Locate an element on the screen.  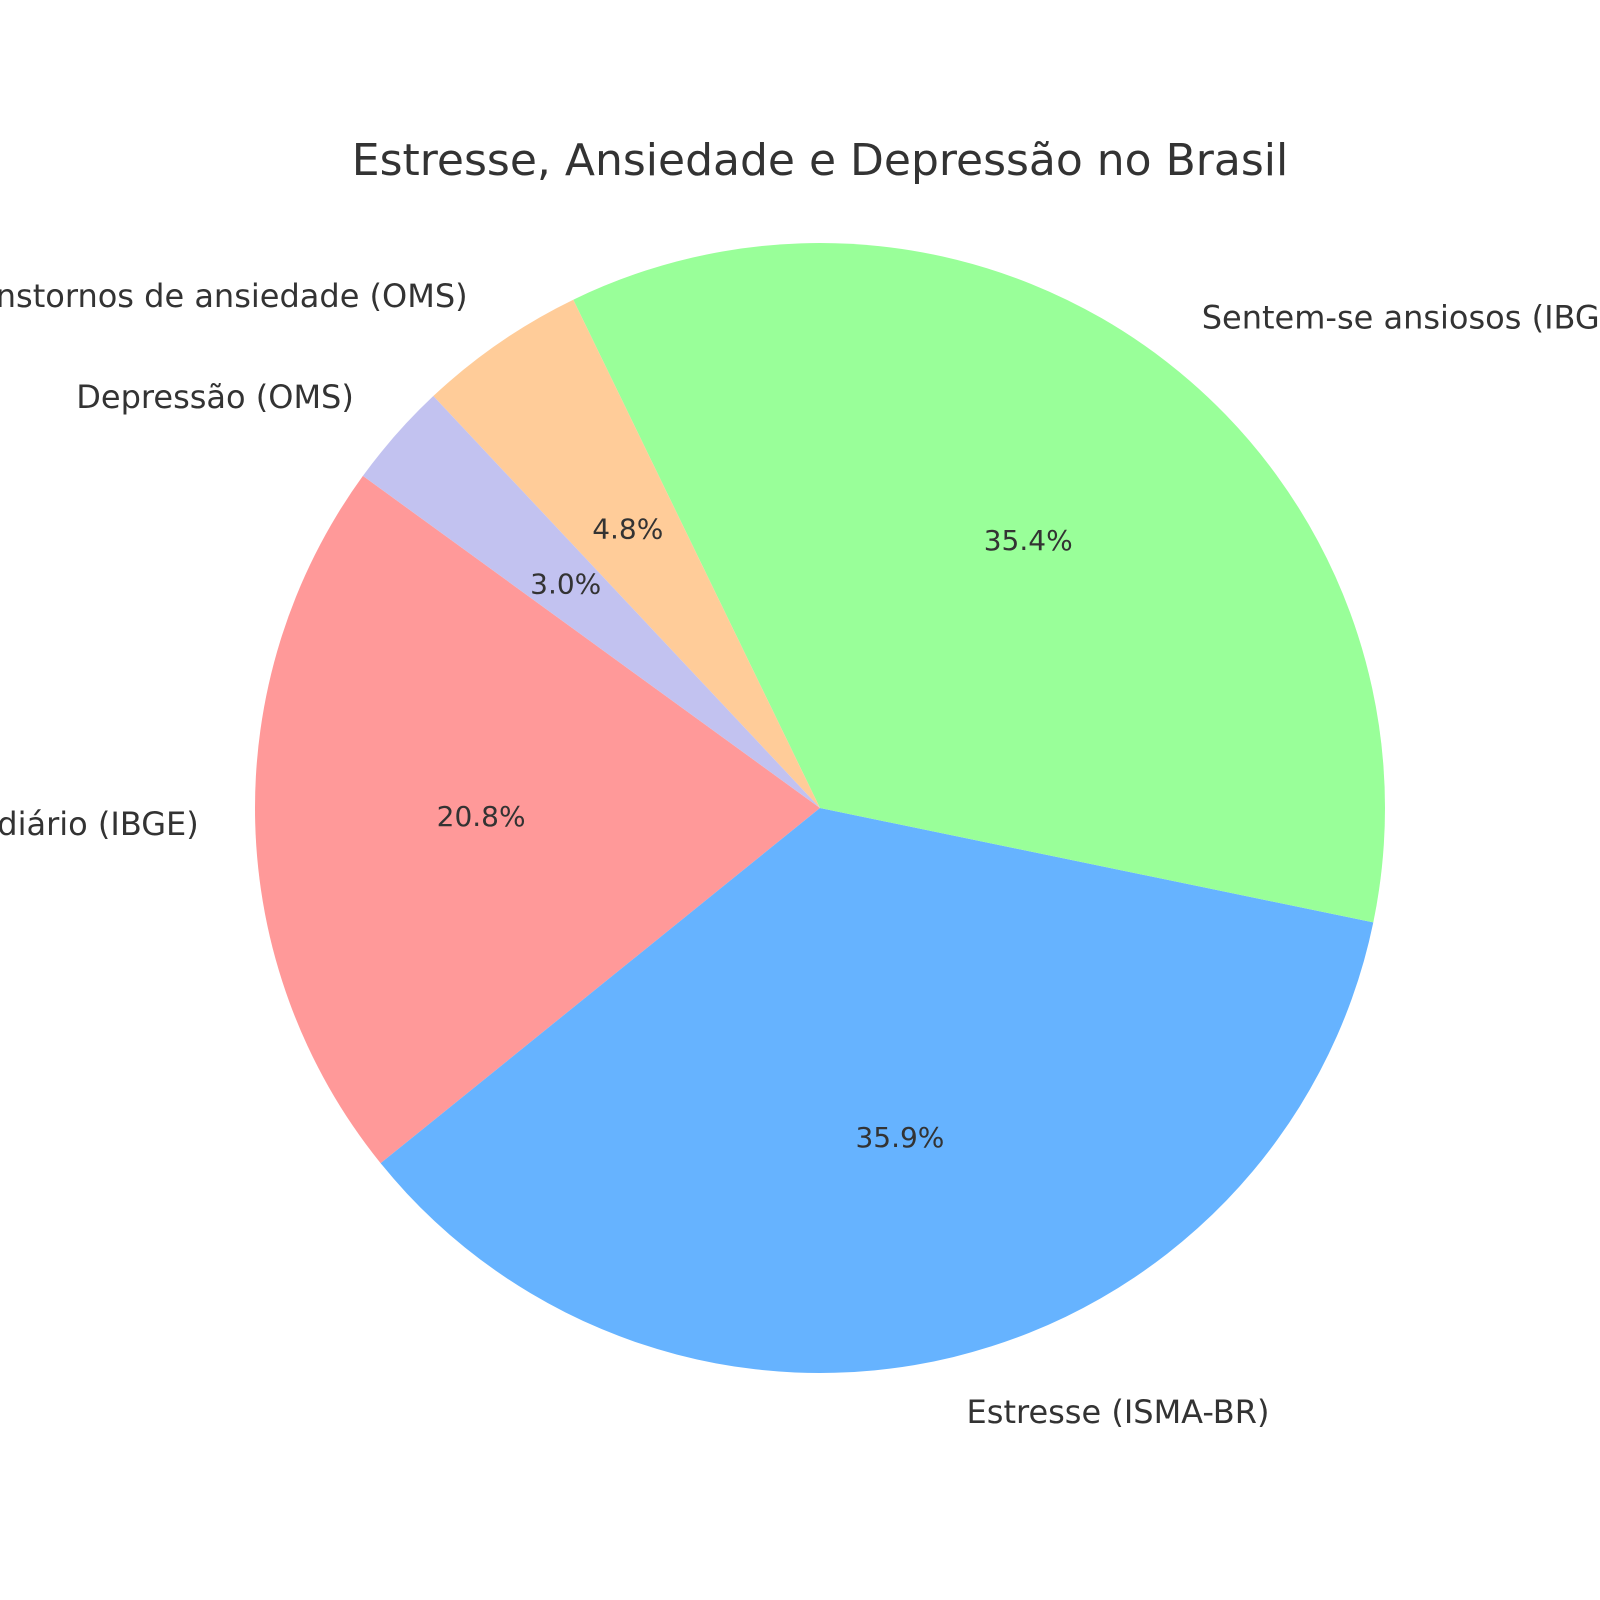
slice-category-label: Estresse (ISMA-BR) is located at coordinates (1118, 1412).